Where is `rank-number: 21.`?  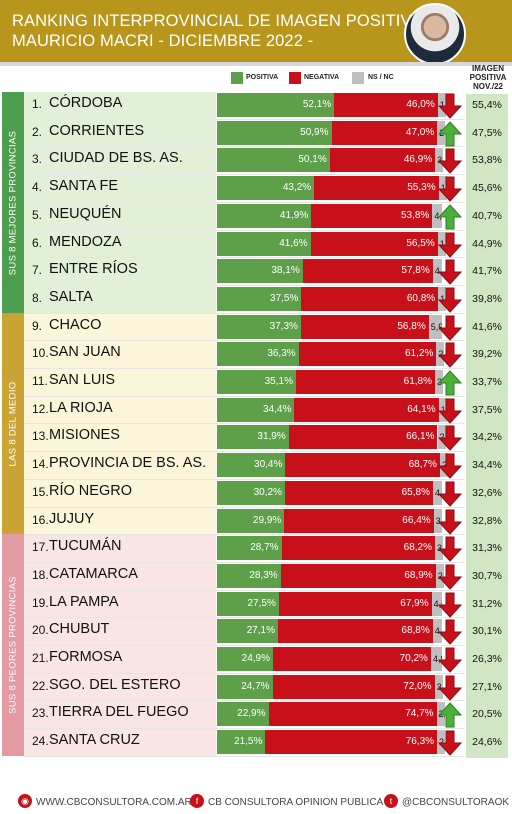 rank-number: 21. is located at coordinates (40, 658).